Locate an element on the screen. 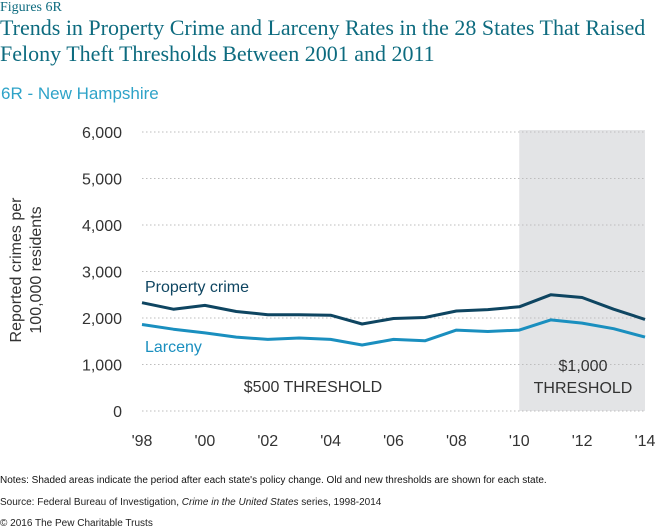  x-tick-label: '04 is located at coordinates (330, 441).